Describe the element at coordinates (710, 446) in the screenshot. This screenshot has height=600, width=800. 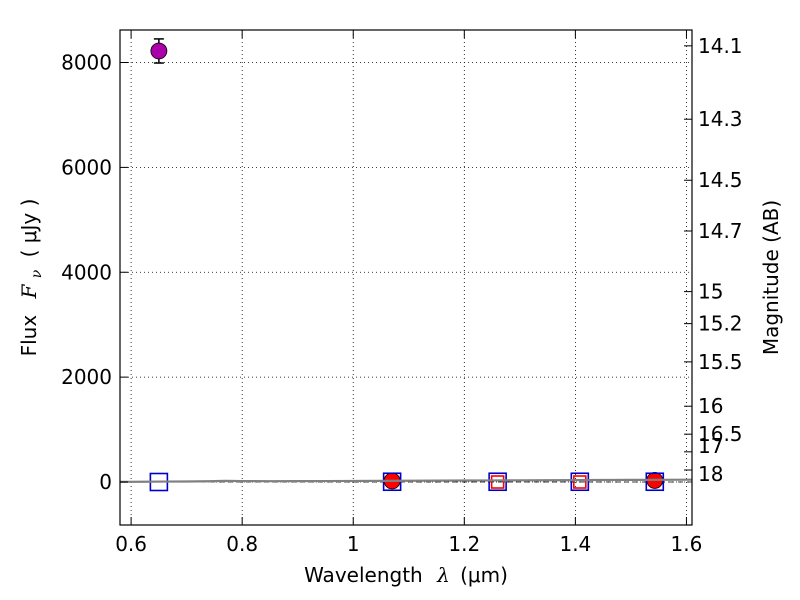
I see `y2-tick-label: 17` at that location.